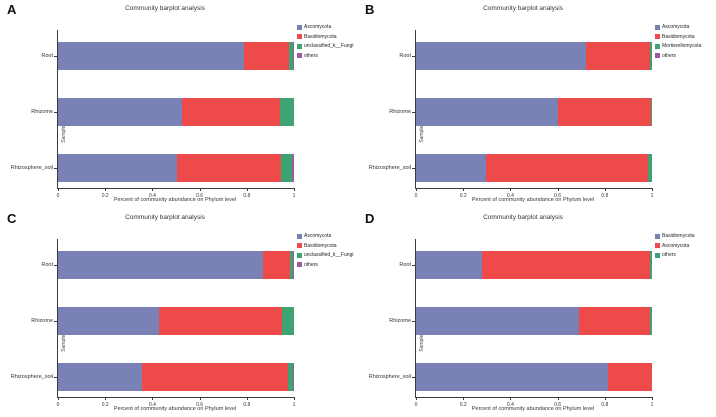  What do you see at coordinates (510, 405) in the screenshot?
I see `x-axis-tick-label: 0.4` at bounding box center [510, 405].